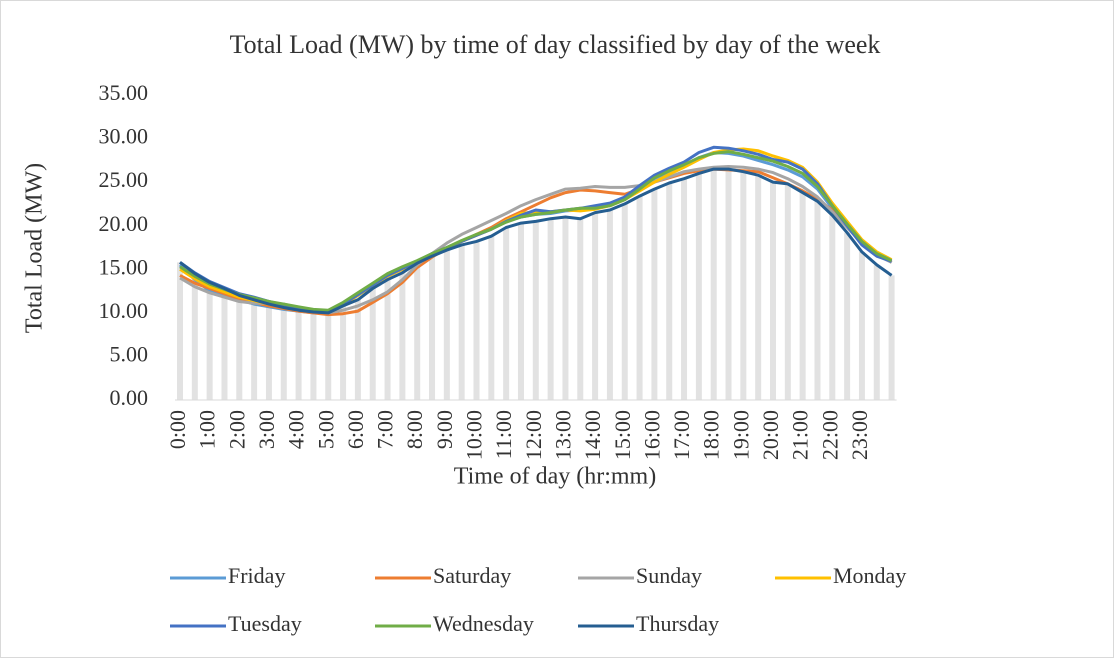  Describe the element at coordinates (414, 429) in the screenshot. I see `x-tick-label: 8:00` at that location.